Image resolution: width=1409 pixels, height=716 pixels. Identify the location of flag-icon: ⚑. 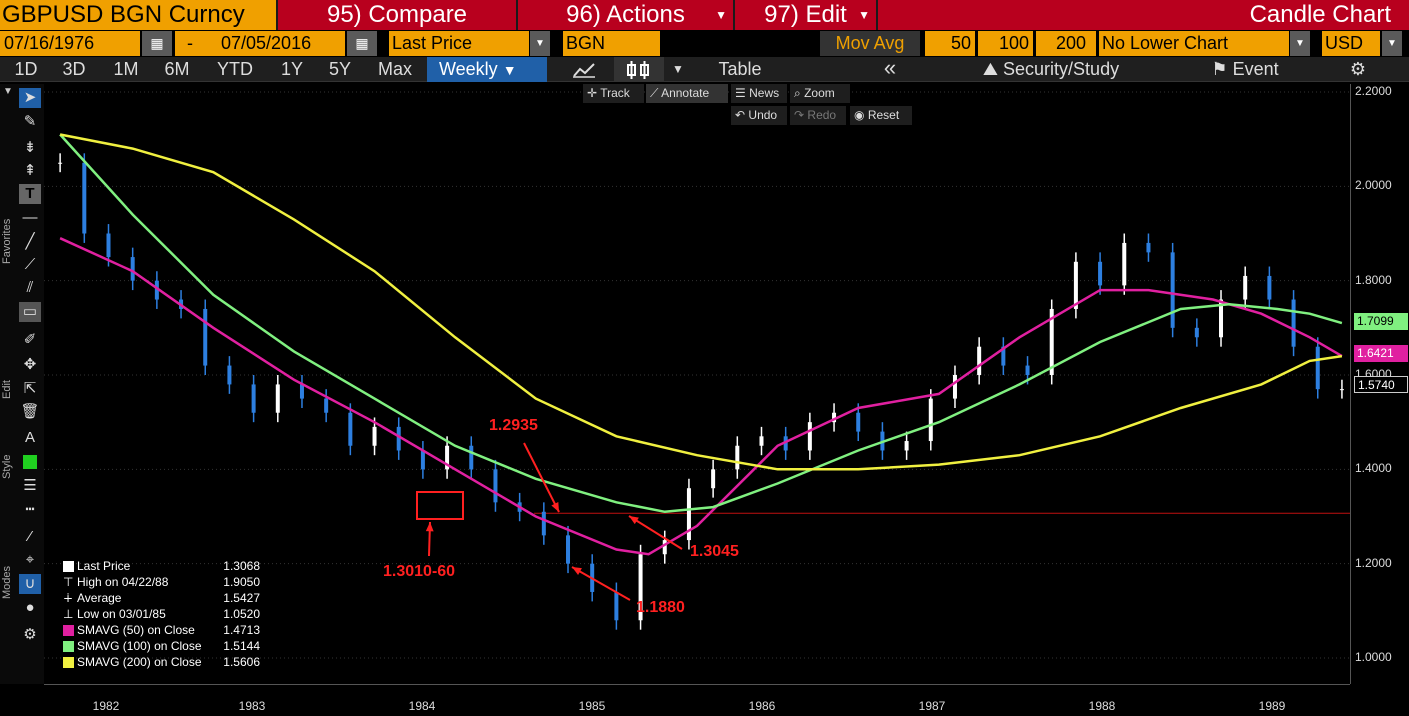
(1219, 69).